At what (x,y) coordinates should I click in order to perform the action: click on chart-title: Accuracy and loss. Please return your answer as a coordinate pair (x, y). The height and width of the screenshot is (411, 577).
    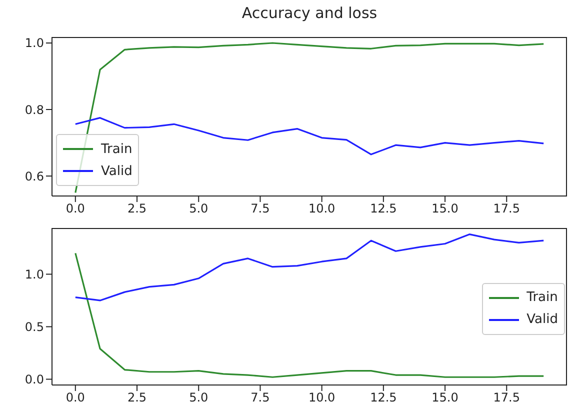
    Looking at the image, I should click on (309, 13).